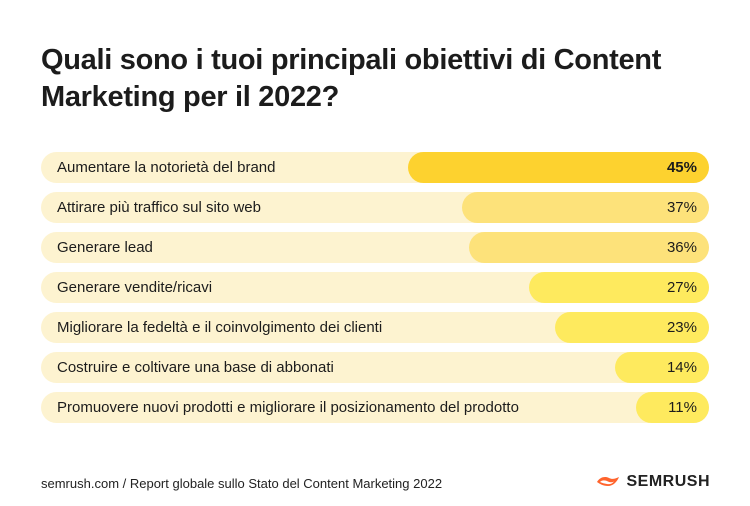  What do you see at coordinates (166, 167) in the screenshot?
I see `bar-label: Aumentare la notorietà del brand` at bounding box center [166, 167].